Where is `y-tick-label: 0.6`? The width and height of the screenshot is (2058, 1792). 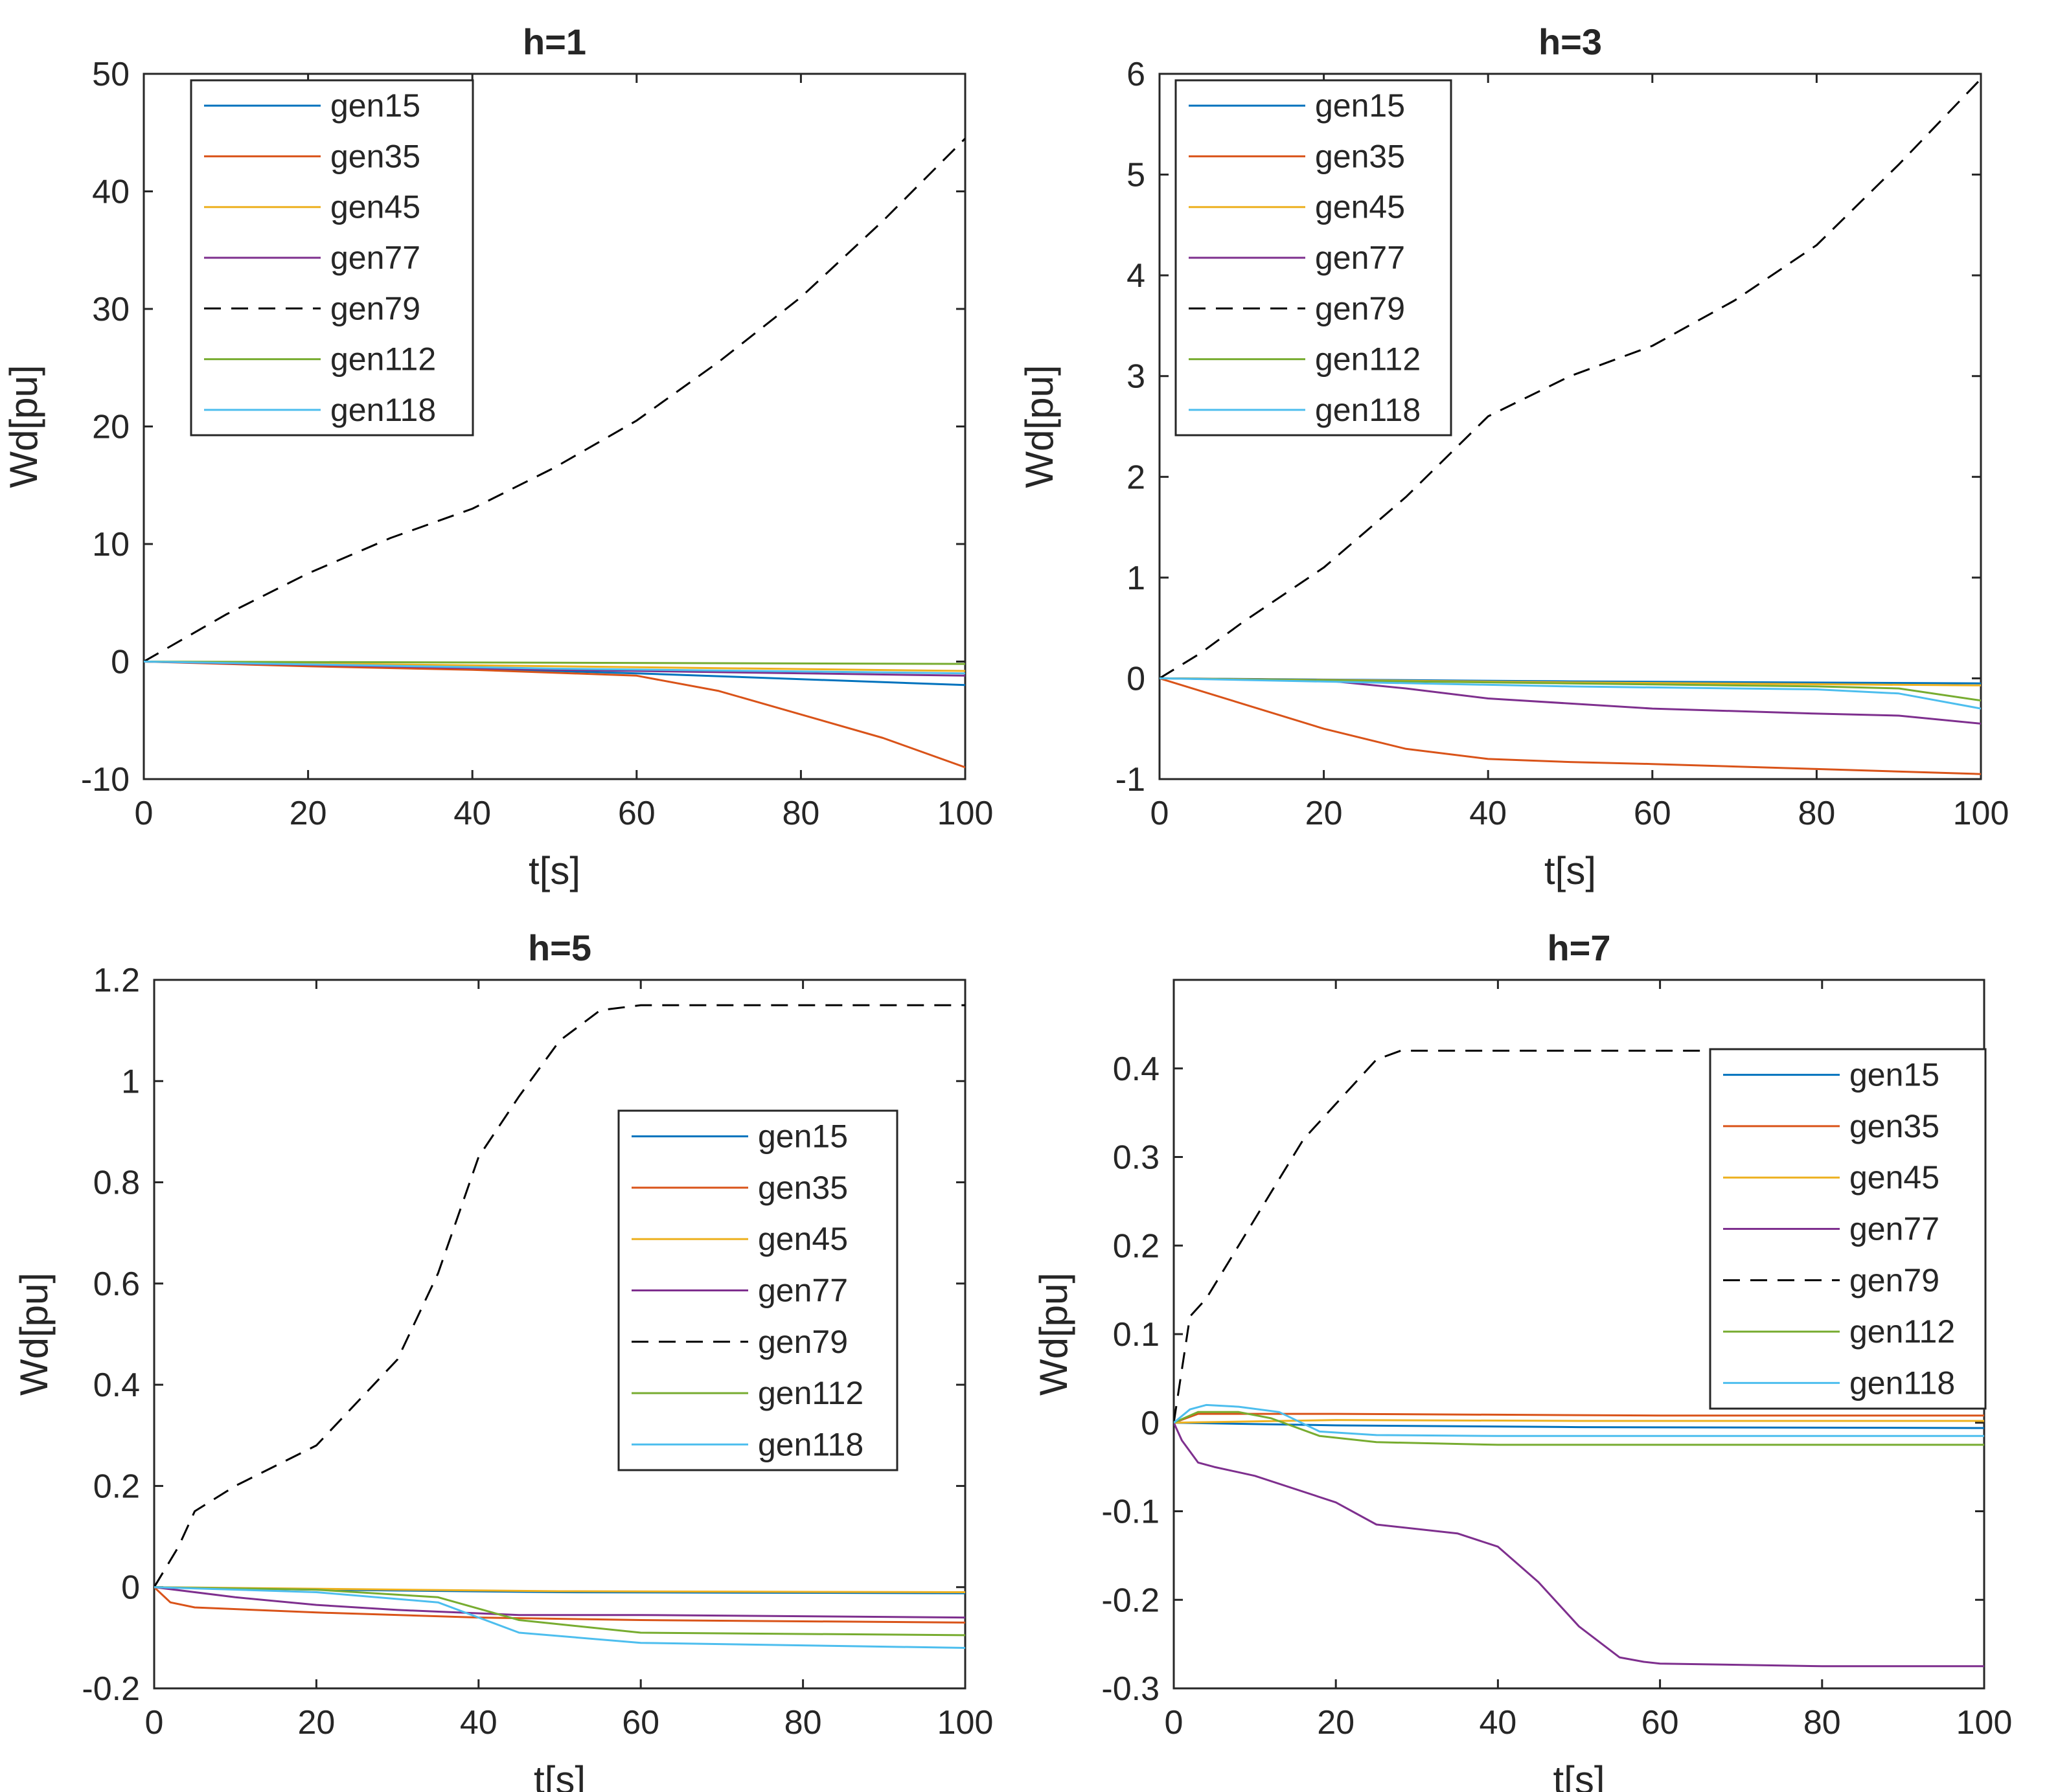
y-tick-label: 0.6 is located at coordinates (116, 1284).